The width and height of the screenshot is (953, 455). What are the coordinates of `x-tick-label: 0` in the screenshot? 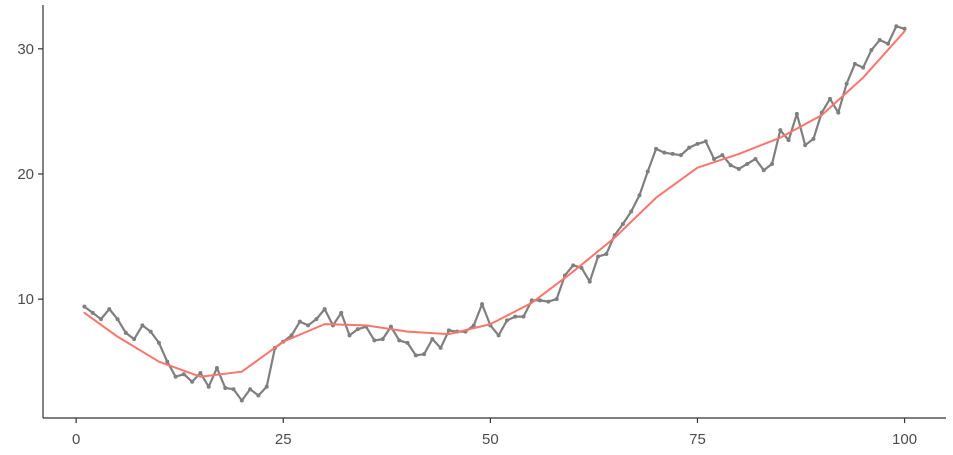 It's located at (76, 439).